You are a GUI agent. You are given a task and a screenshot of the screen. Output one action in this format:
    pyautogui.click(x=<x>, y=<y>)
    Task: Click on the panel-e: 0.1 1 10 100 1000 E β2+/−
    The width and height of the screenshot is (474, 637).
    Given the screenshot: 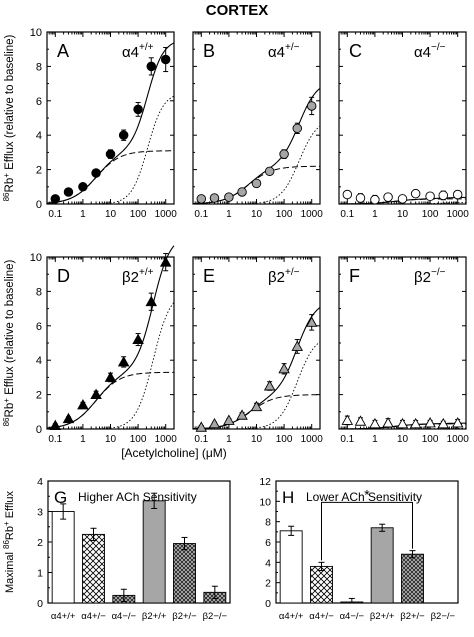 What is the action you would take?
    pyautogui.click(x=258, y=350)
    